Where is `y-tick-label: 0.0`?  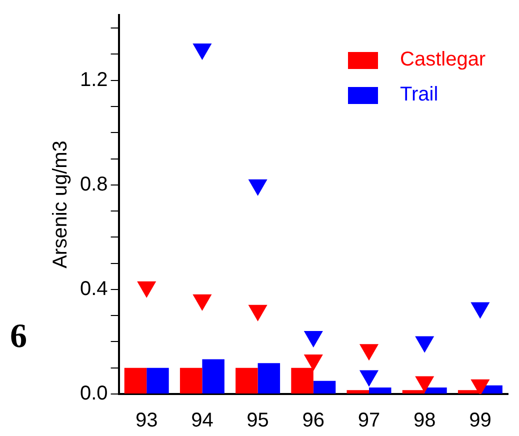 y-tick-label: 0.0 is located at coordinates (94, 393).